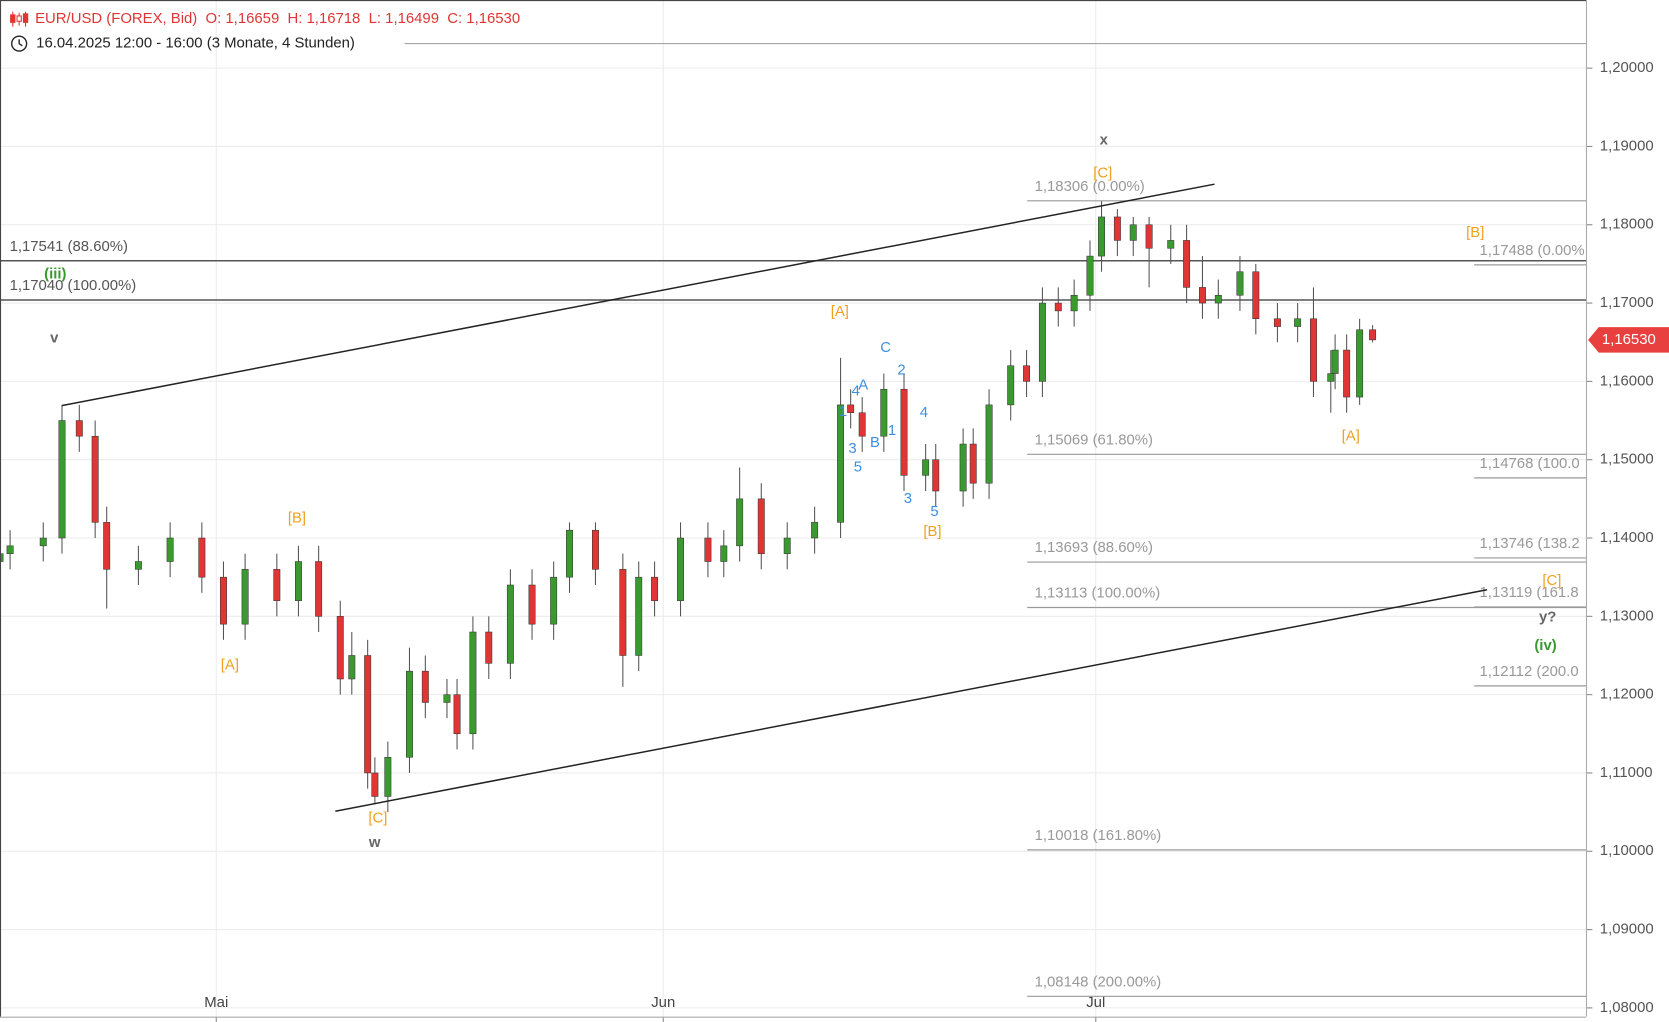 This screenshot has height=1022, width=1669. What do you see at coordinates (1627, 68) in the screenshot?
I see `y-tick-label: 1,20000` at bounding box center [1627, 68].